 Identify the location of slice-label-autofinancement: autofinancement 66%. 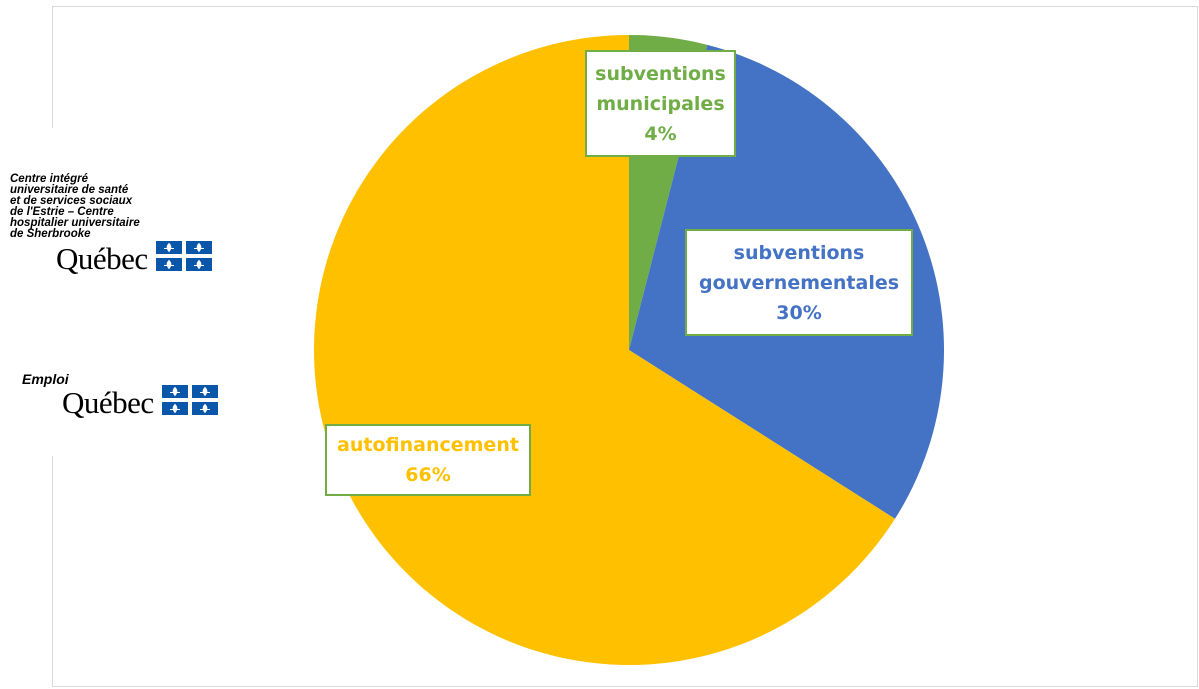
(428, 460).